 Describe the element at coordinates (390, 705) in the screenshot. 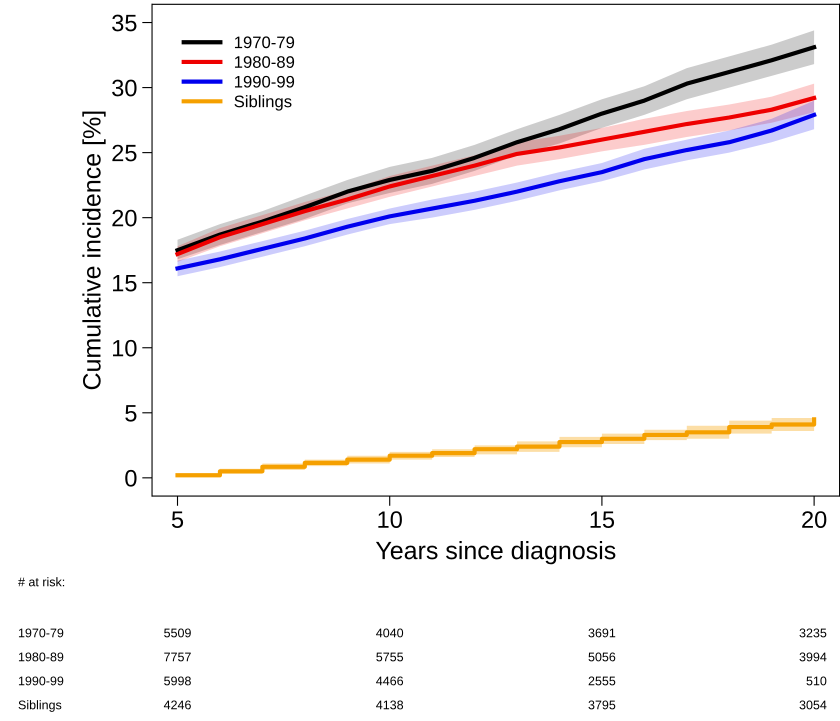

I see `text: 4138` at that location.